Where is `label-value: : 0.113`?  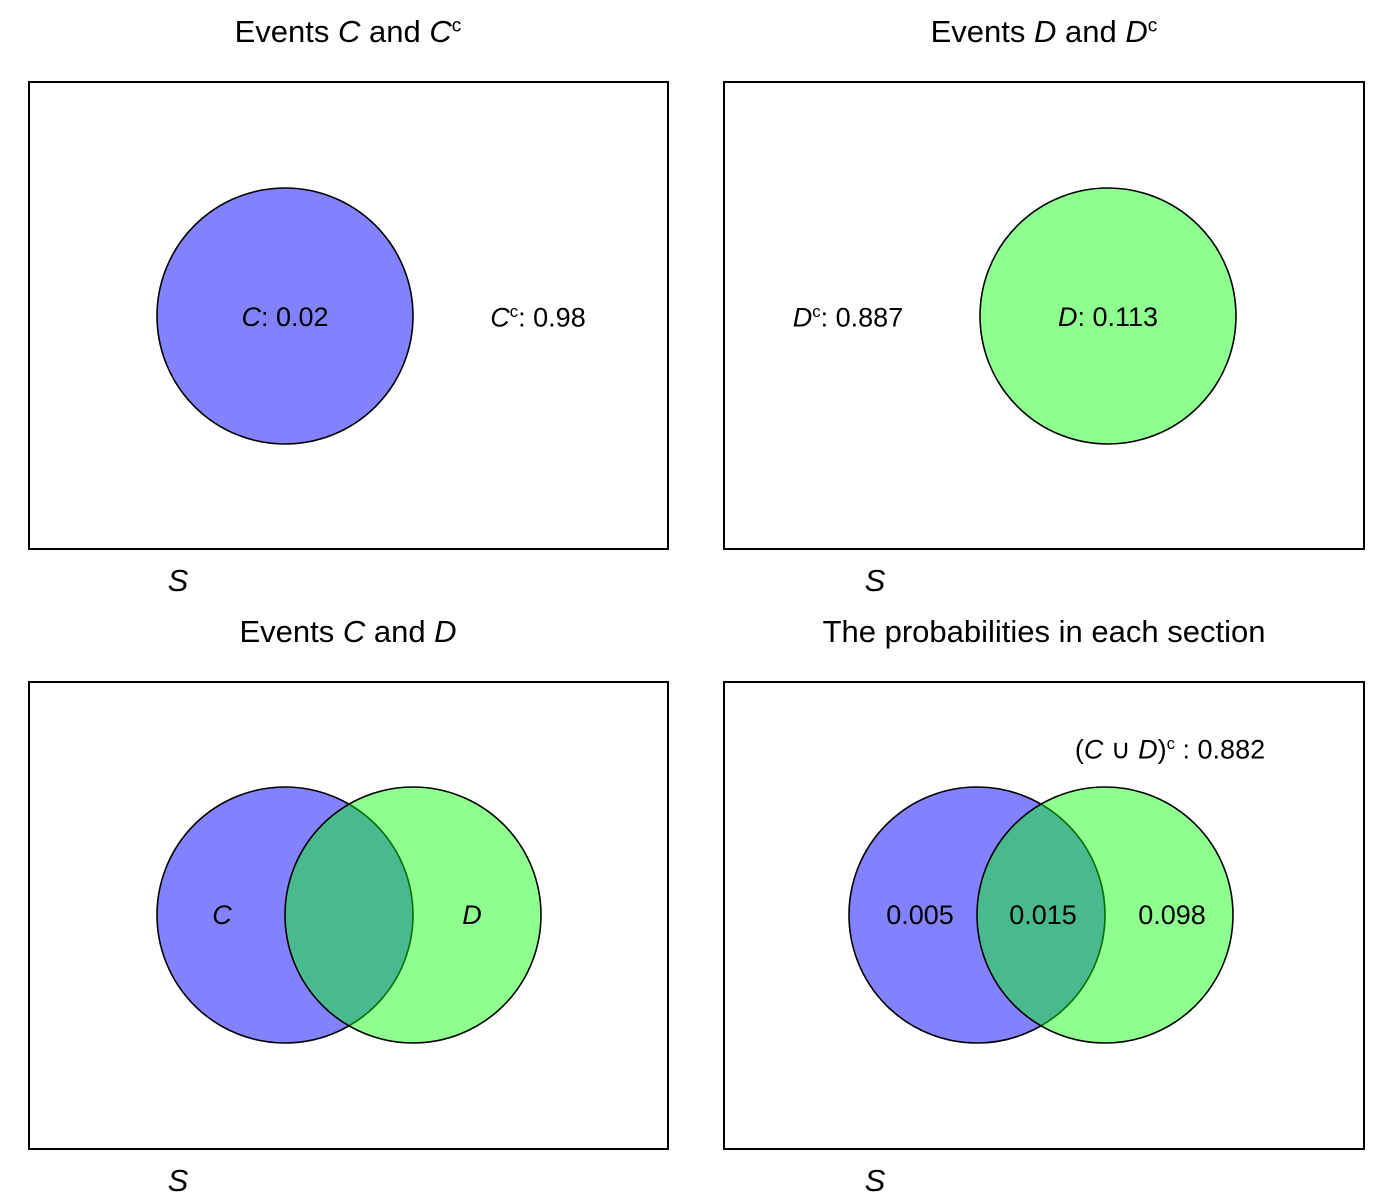
label-value: : 0.113 is located at coordinates (1118, 317).